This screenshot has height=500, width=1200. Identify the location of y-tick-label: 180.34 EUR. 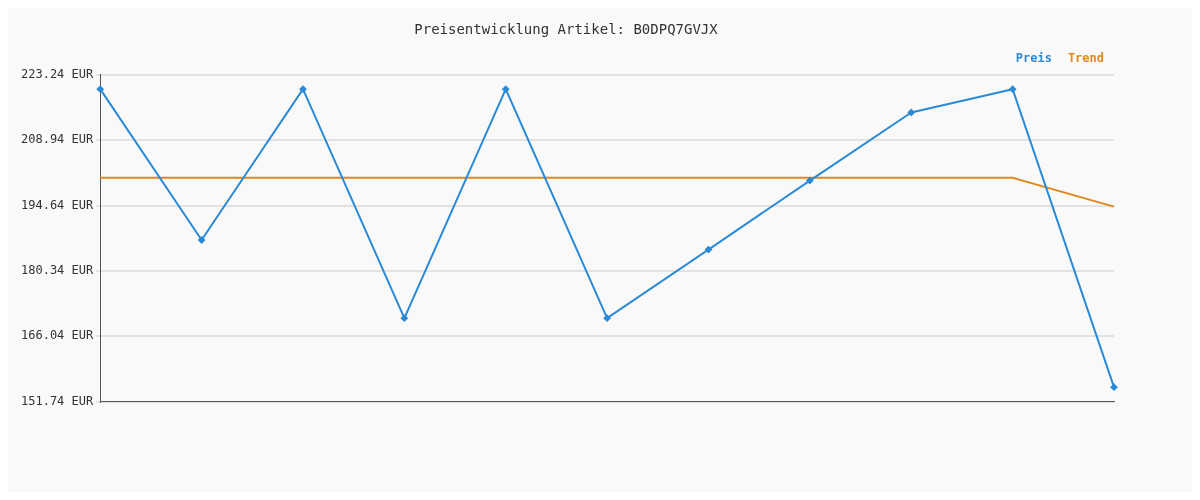
(58, 270).